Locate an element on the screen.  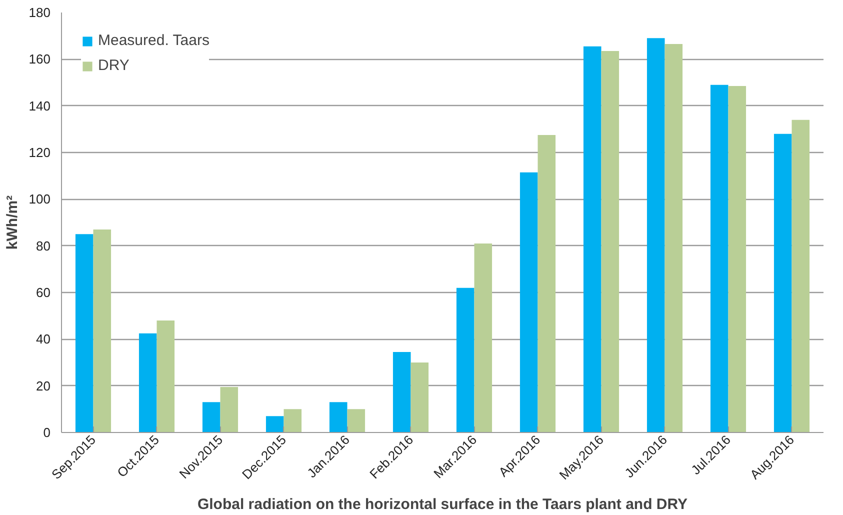
y-tick-label: 140 is located at coordinates (39, 106).